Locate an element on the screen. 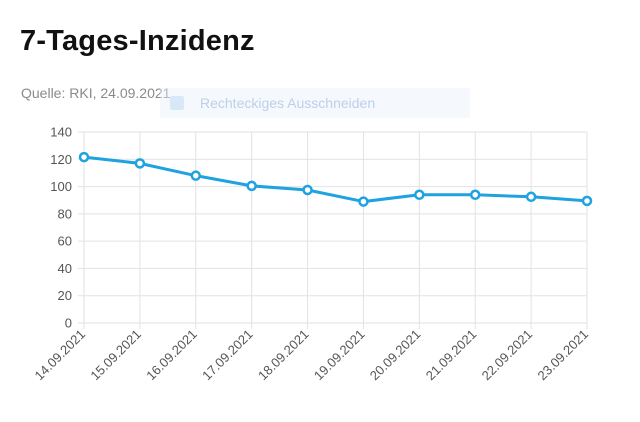 Image resolution: width=640 pixels, height=422 pixels. x-tick-label: 16.09.2021 is located at coordinates (171, 355).